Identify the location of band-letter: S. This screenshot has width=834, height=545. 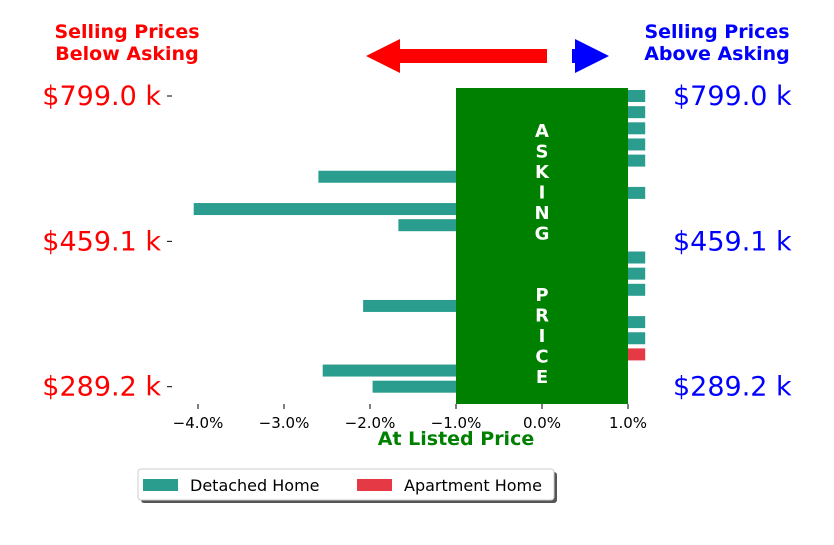
(542, 152).